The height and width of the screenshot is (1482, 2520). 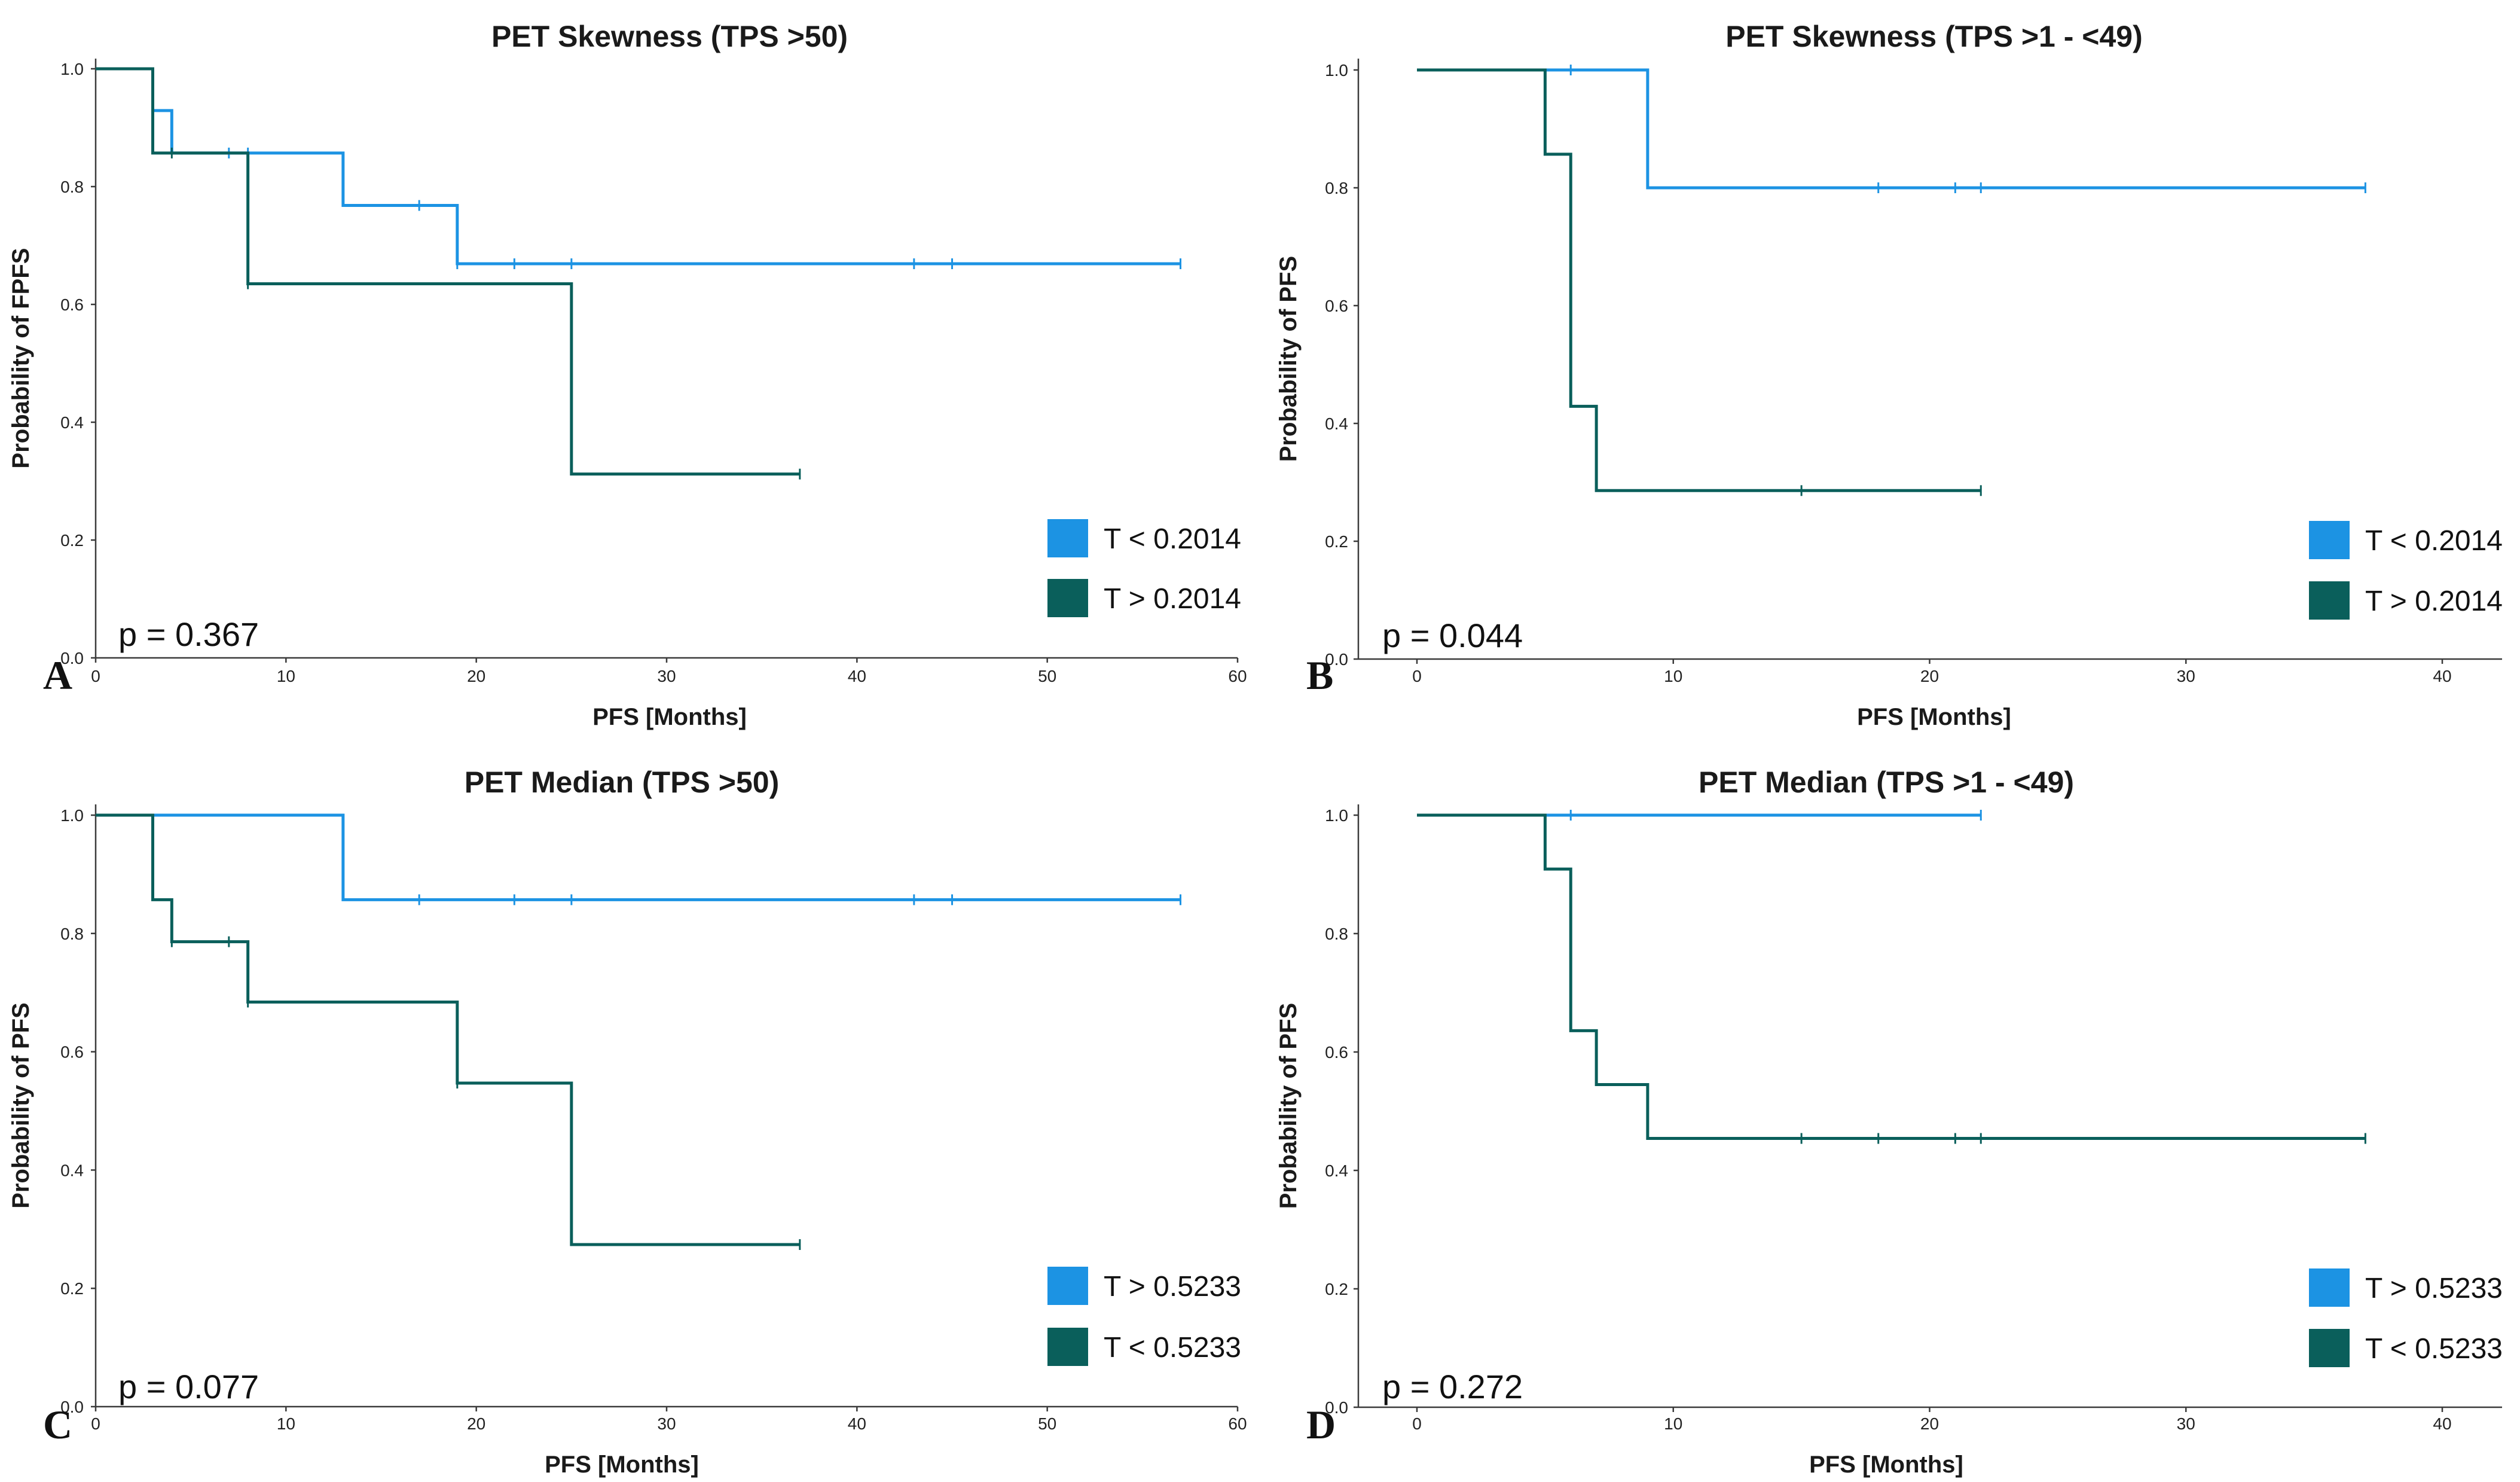 I want to click on chart-title: PET Median (TPS >50), so click(x=622, y=782).